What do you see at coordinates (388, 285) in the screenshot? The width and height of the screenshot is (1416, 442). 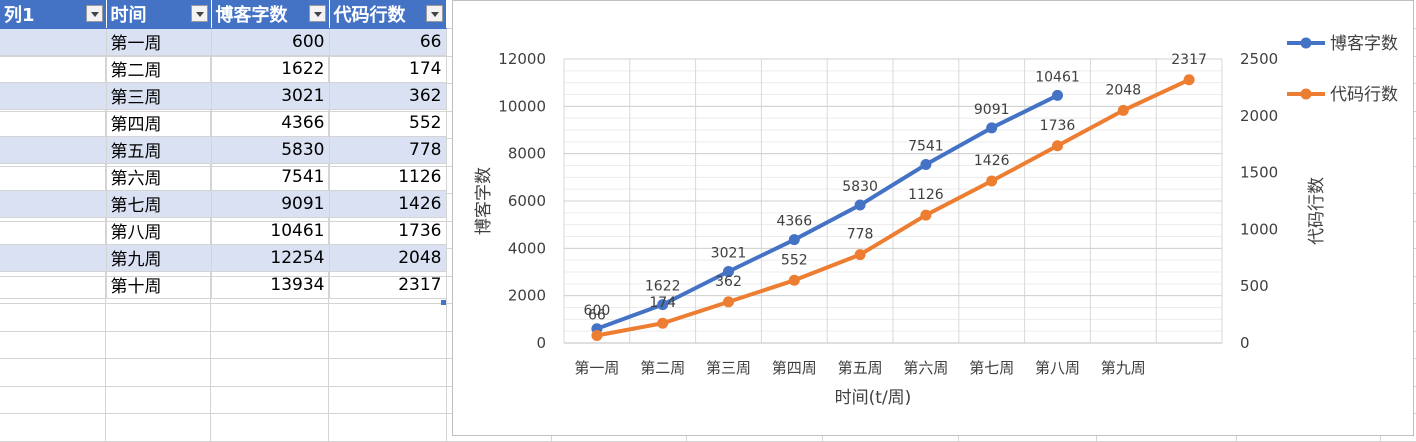 I see `table-cell: 2317` at bounding box center [388, 285].